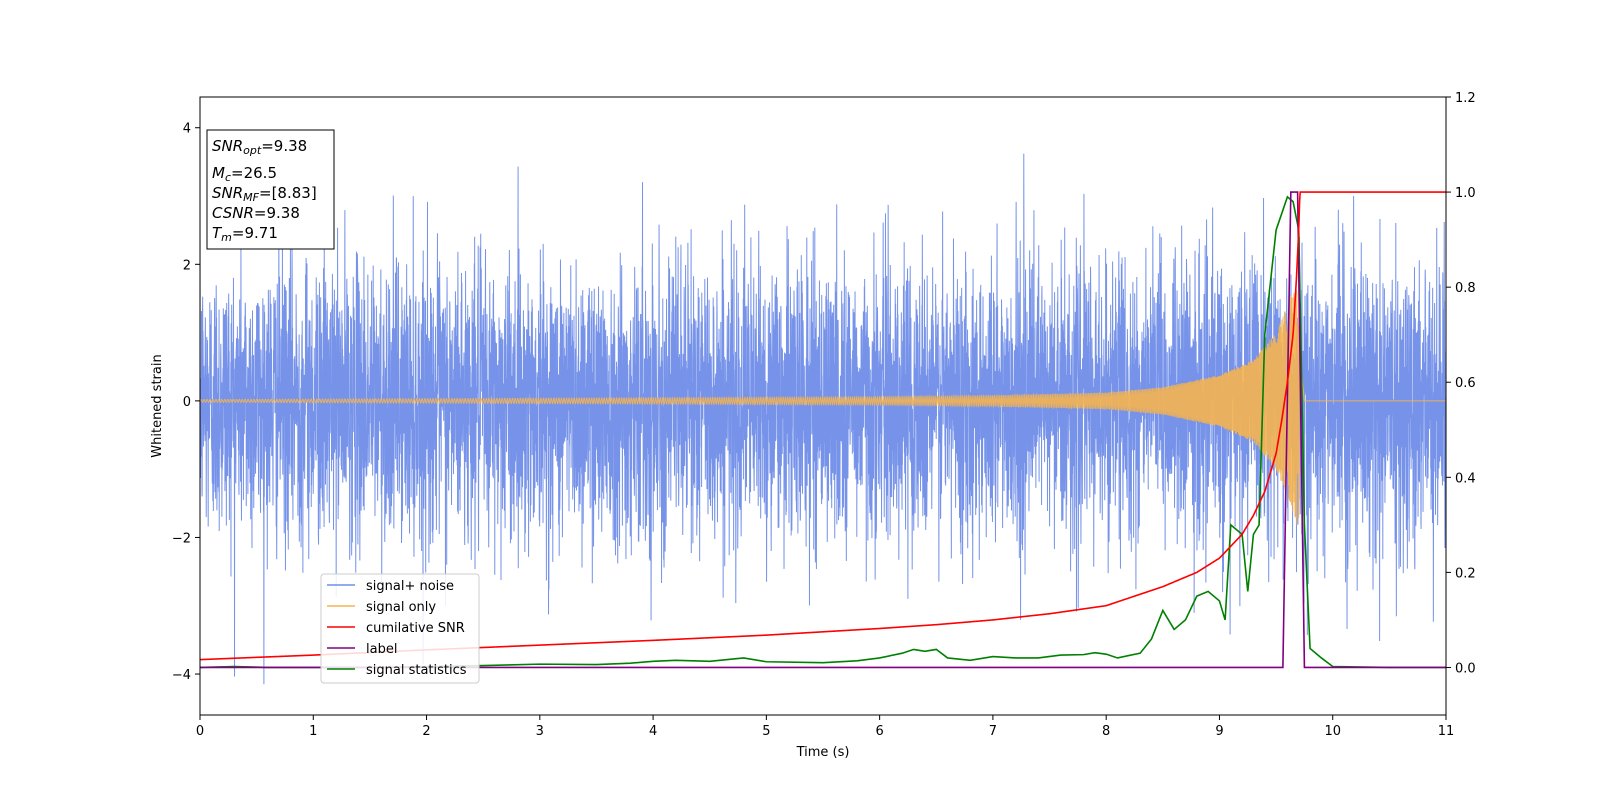 The image size is (1600, 800). What do you see at coordinates (1465, 288) in the screenshot?
I see `y-right-tick-label: 0.8` at bounding box center [1465, 288].